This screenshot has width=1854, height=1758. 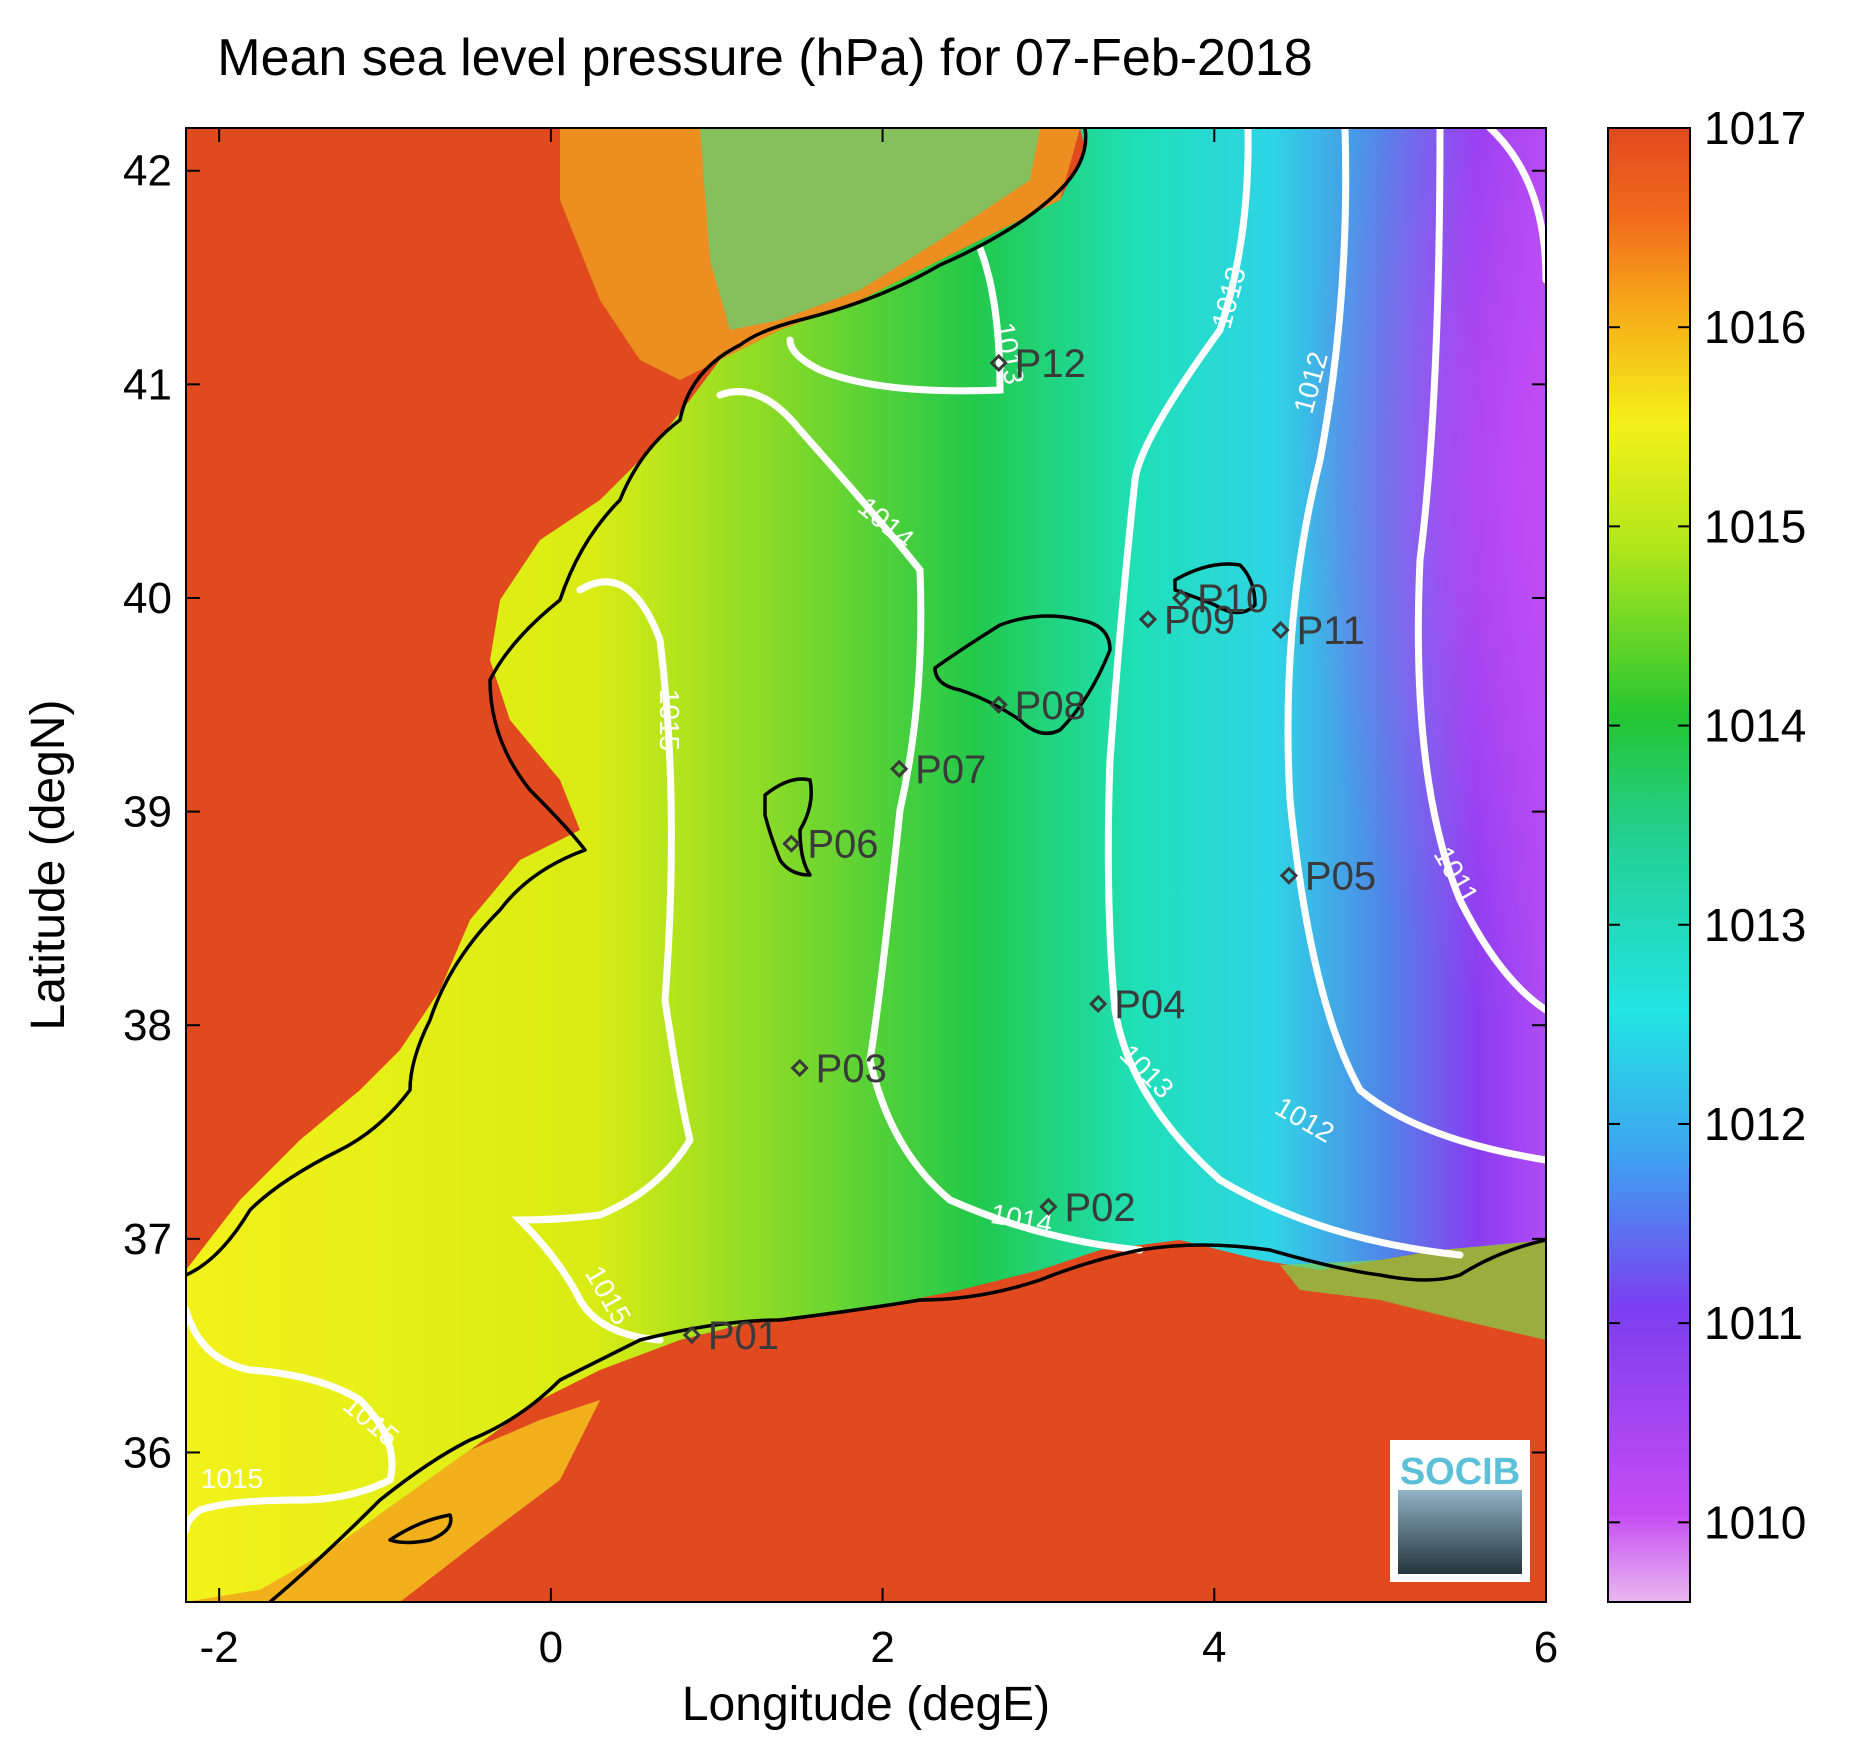 What do you see at coordinates (147, 384) in the screenshot?
I see `y-tick-label: 41` at bounding box center [147, 384].